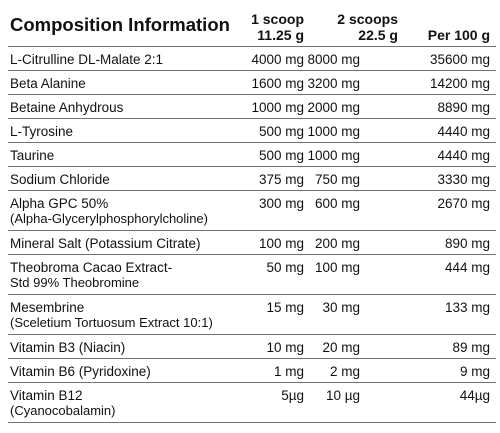  What do you see at coordinates (120, 24) in the screenshot?
I see `table-title: Composition Information` at bounding box center [120, 24].